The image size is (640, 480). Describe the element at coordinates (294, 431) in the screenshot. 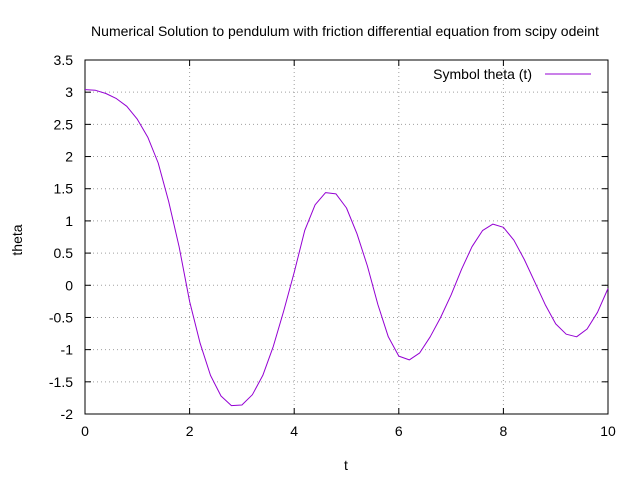

I see `x-tick-label: 4` at that location.